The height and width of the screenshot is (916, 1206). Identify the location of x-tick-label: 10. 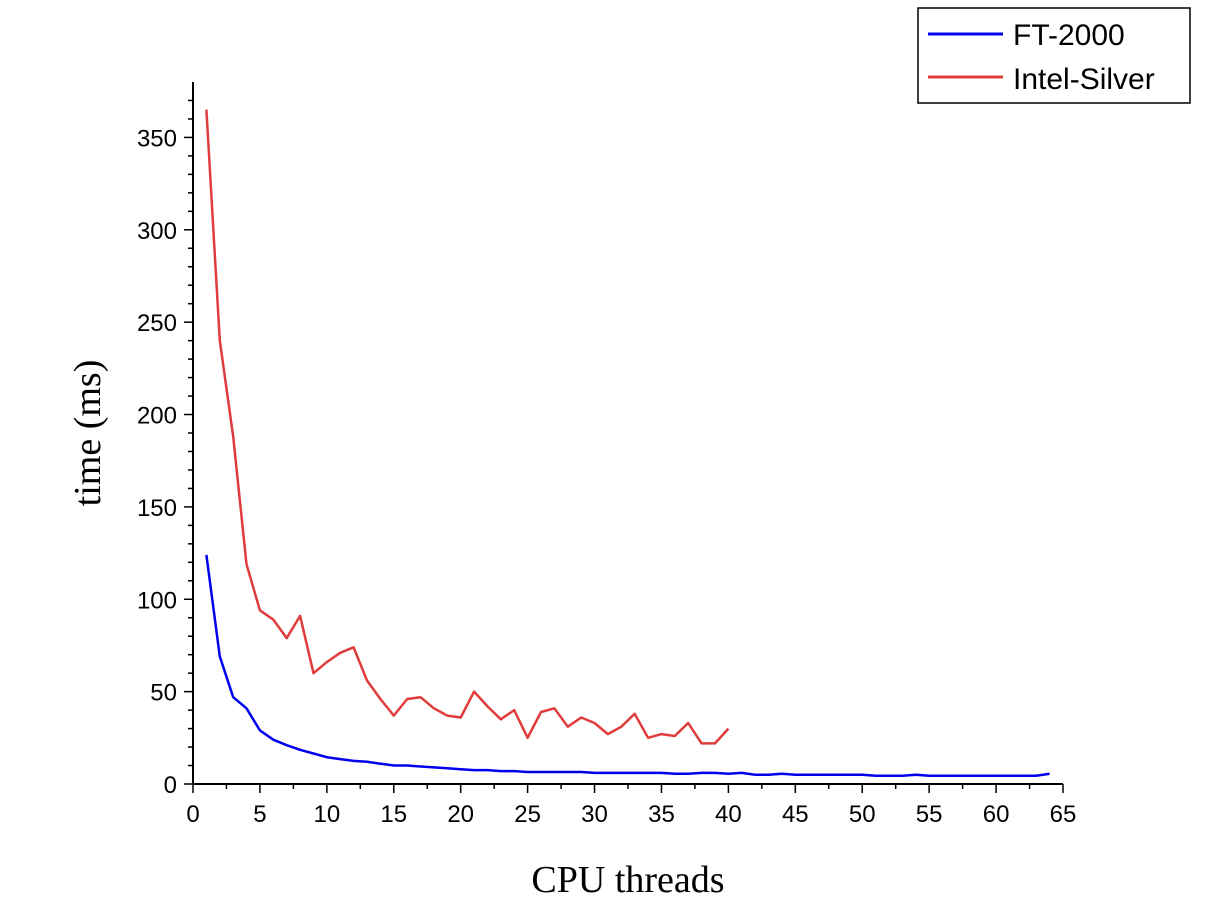
(326, 814).